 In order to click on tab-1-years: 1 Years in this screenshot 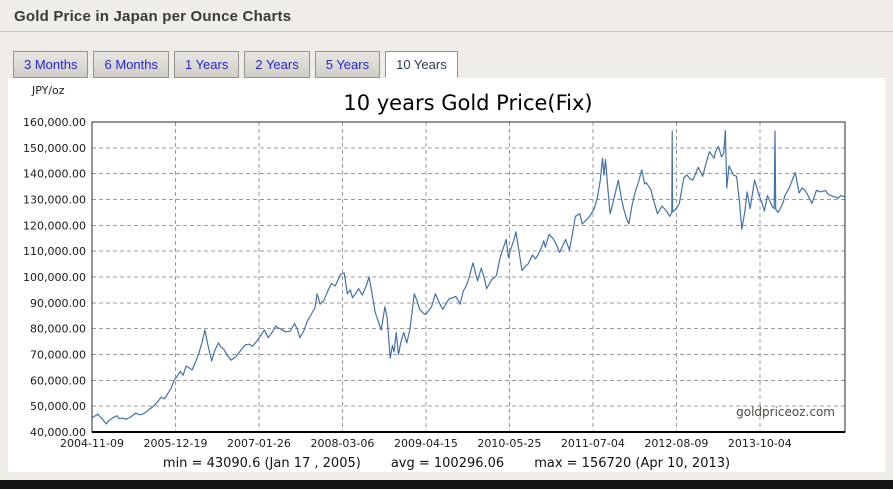, I will do `click(206, 64)`.